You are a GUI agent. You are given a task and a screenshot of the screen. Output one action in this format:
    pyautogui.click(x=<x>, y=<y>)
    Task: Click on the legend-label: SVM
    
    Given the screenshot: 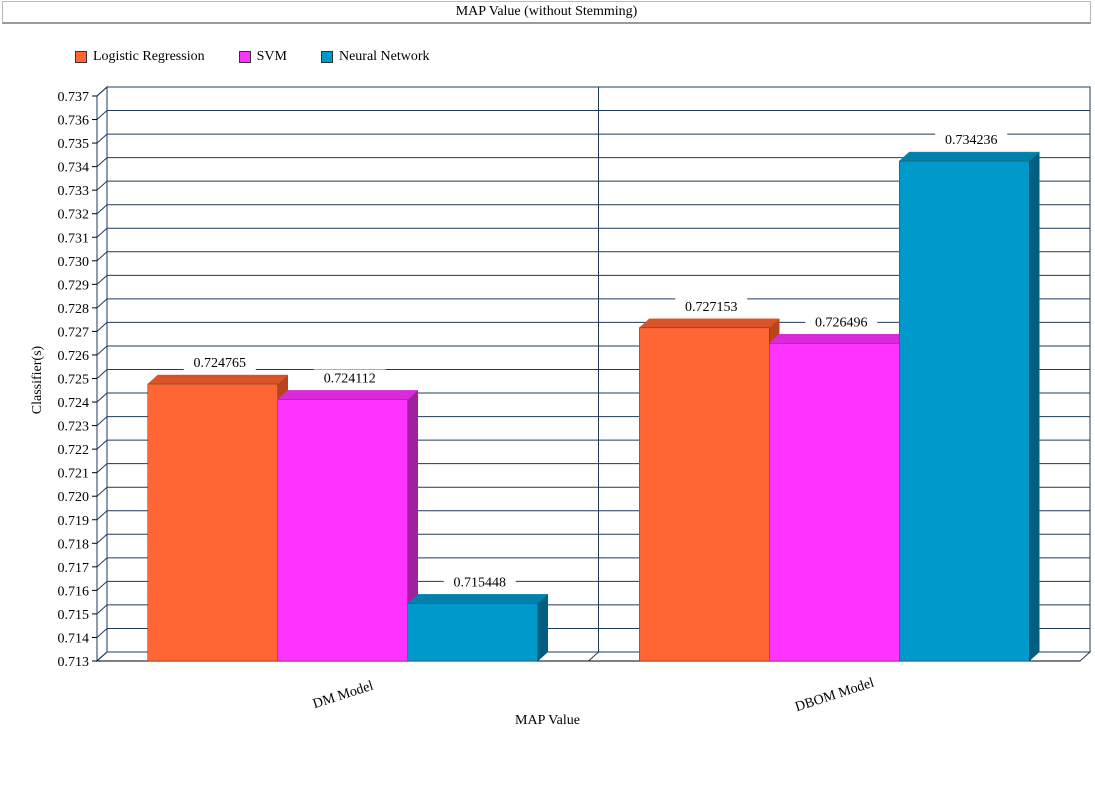 What is the action you would take?
    pyautogui.click(x=271, y=56)
    